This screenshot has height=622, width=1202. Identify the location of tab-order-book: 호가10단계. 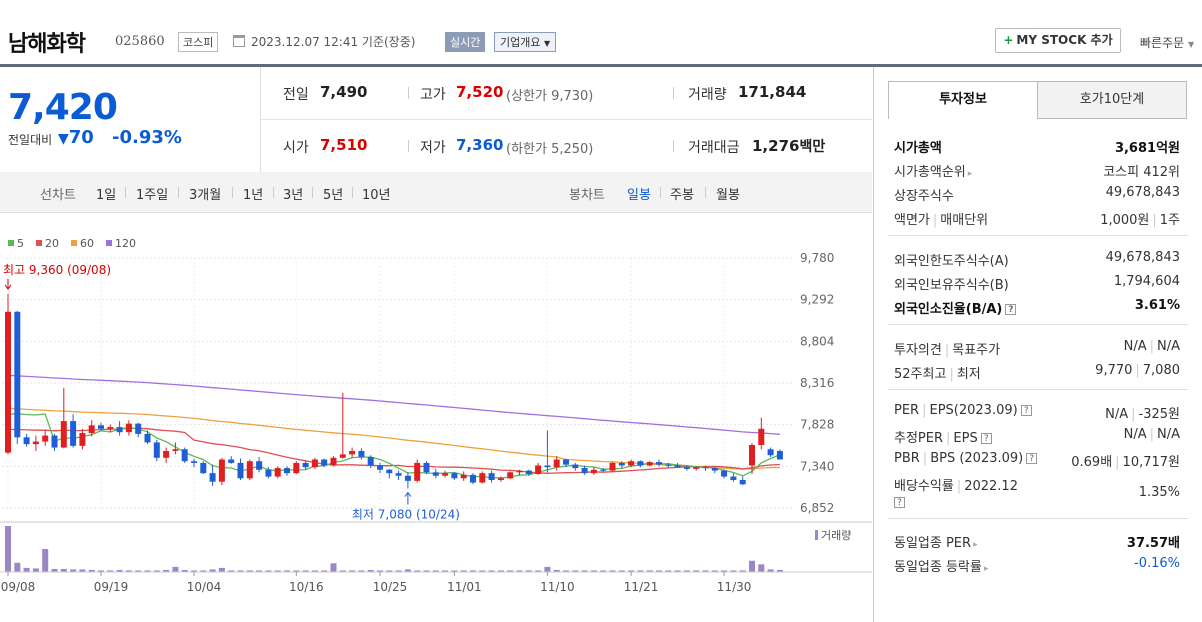
(1112, 100).